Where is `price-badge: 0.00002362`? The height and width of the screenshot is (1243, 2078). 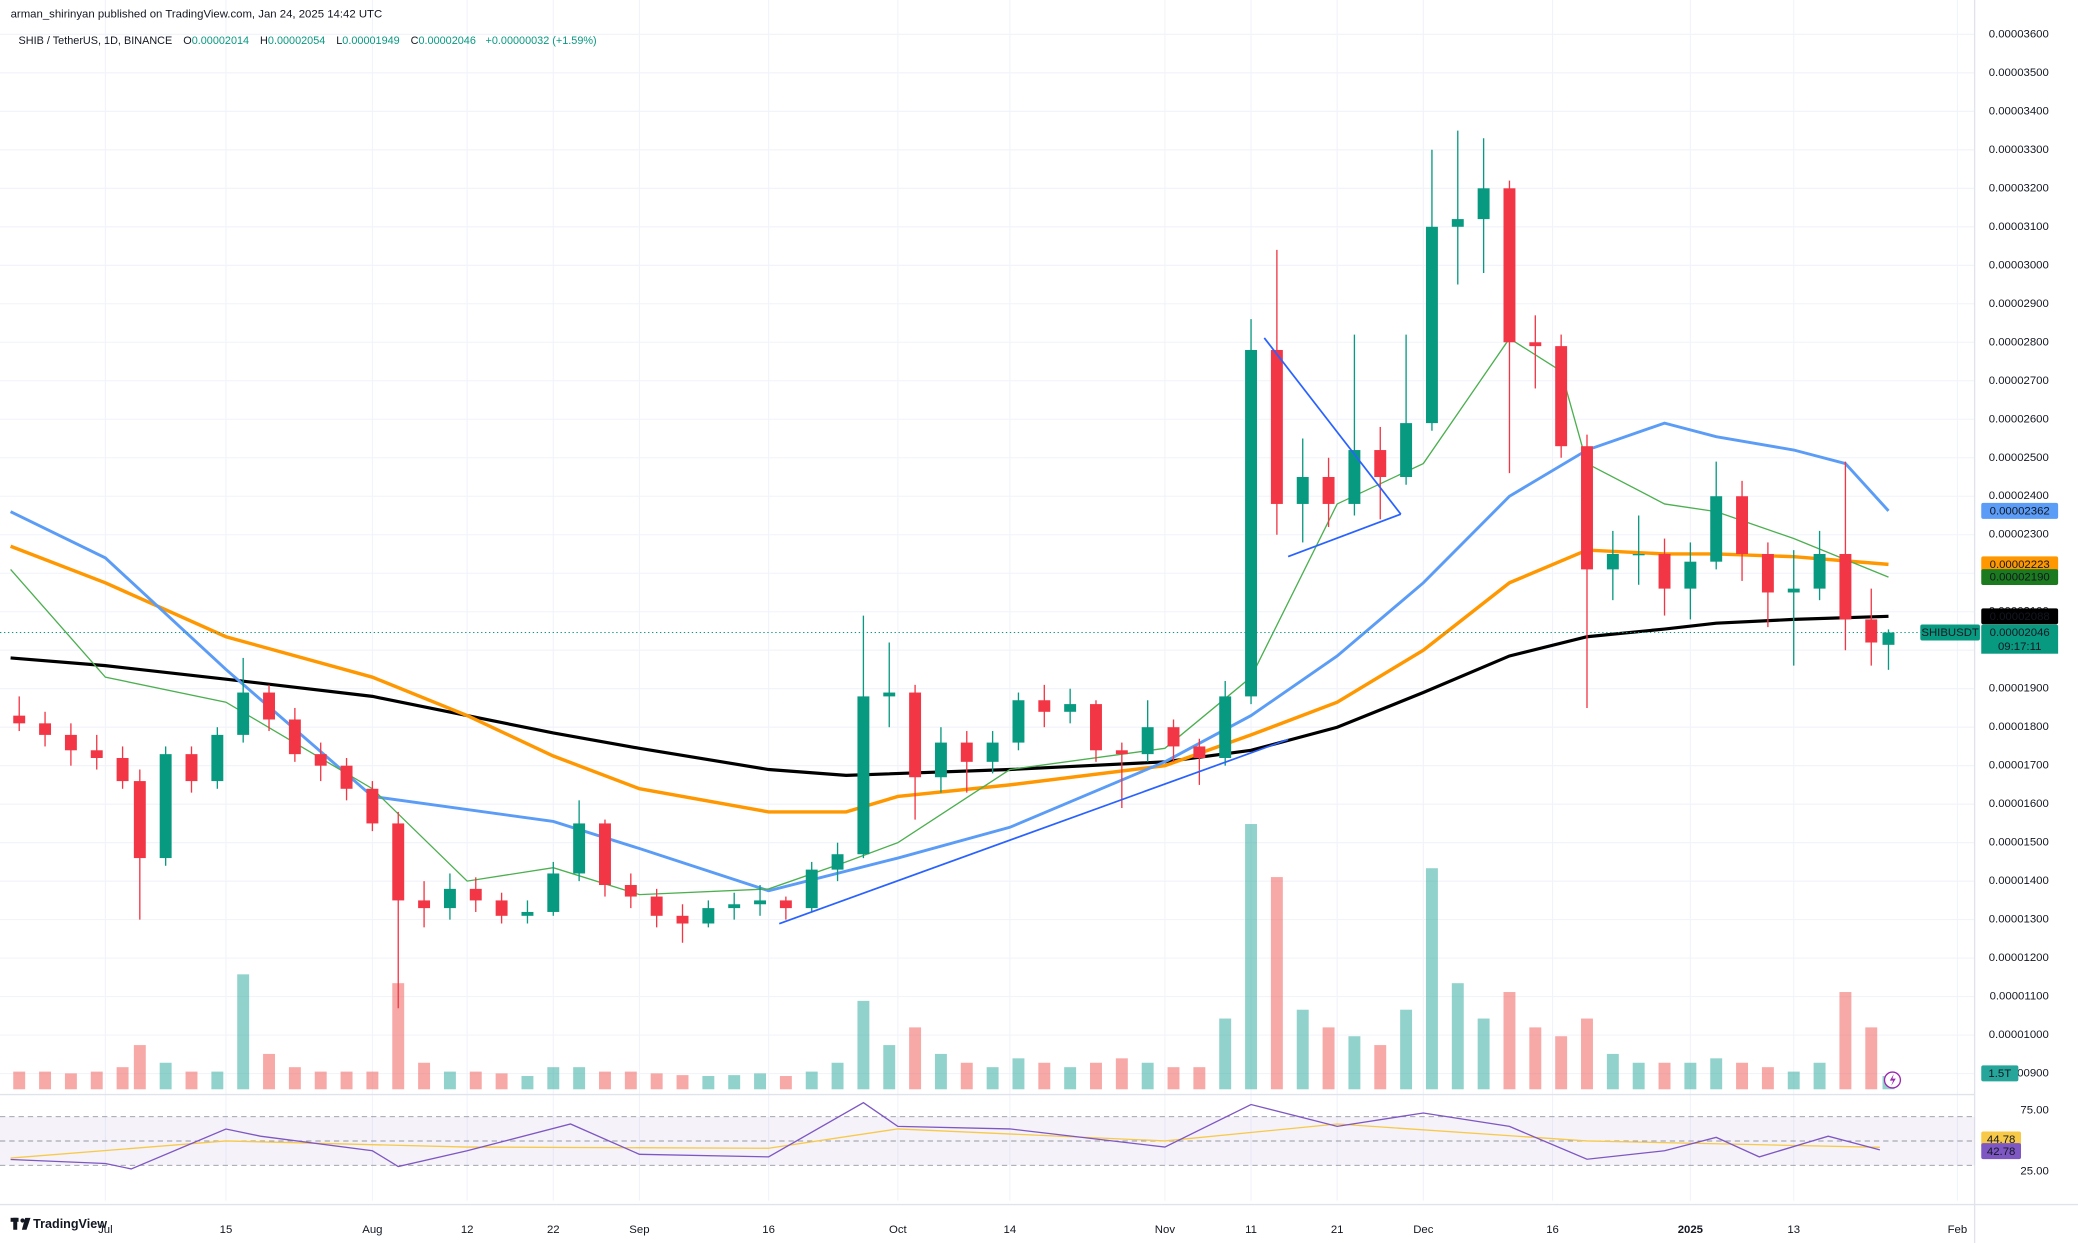
price-badge: 0.00002362 is located at coordinates (2020, 510).